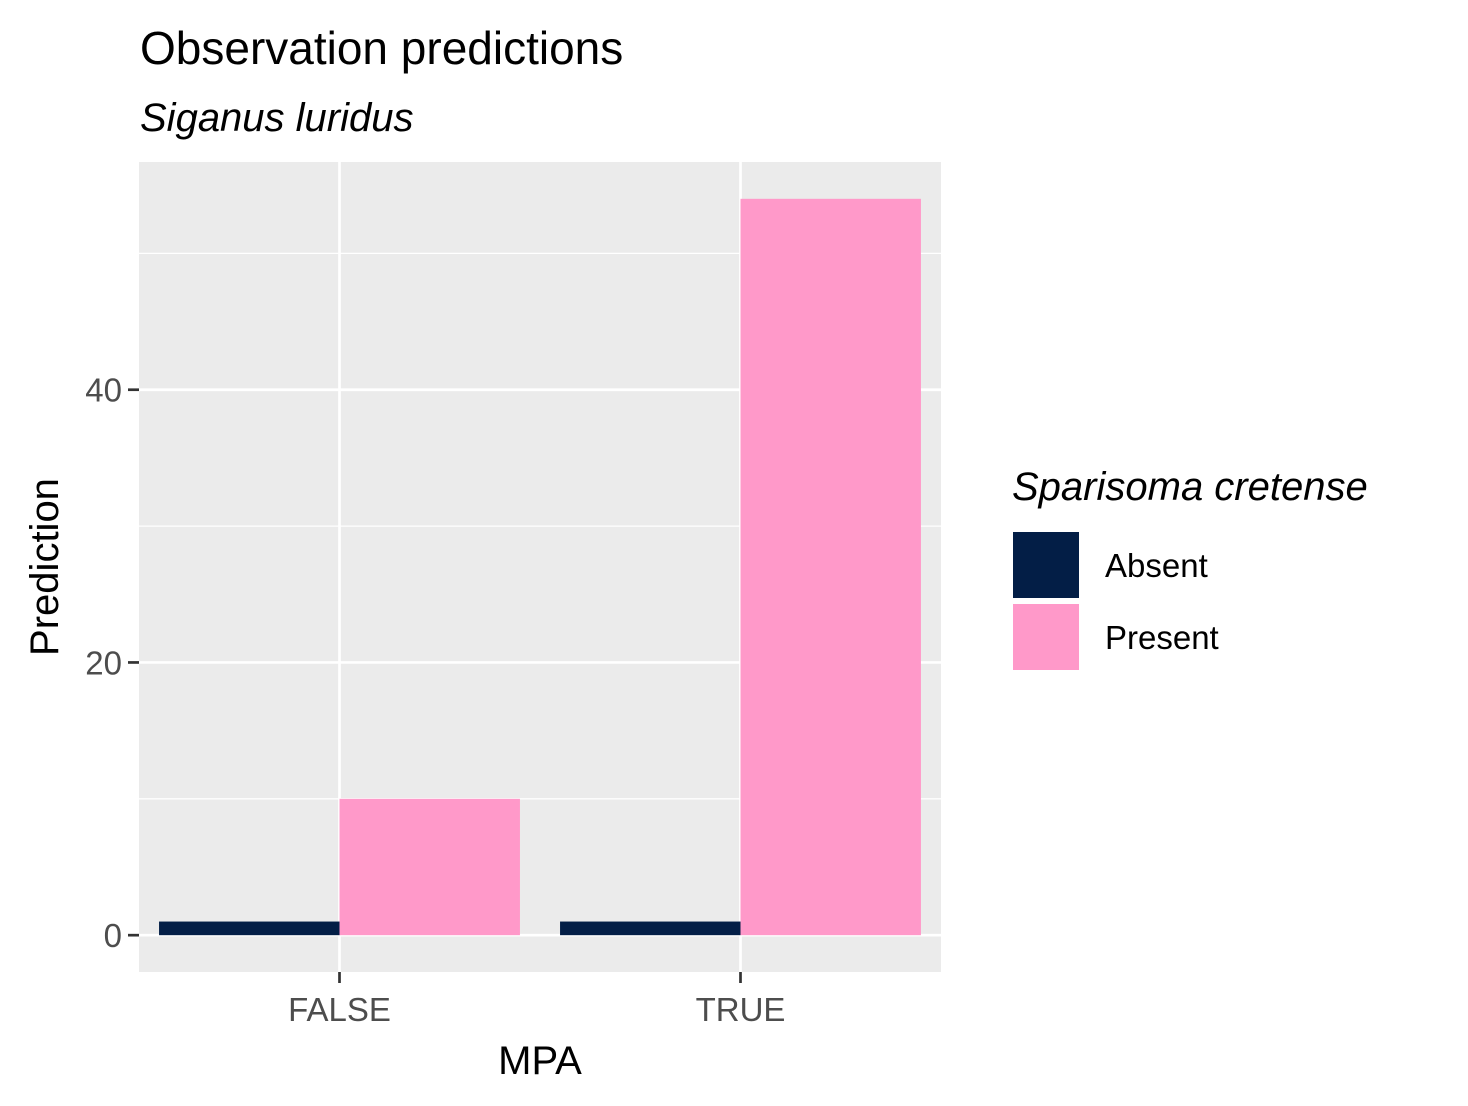  I want to click on y-axis: 0 20 40, so click(112, 663).